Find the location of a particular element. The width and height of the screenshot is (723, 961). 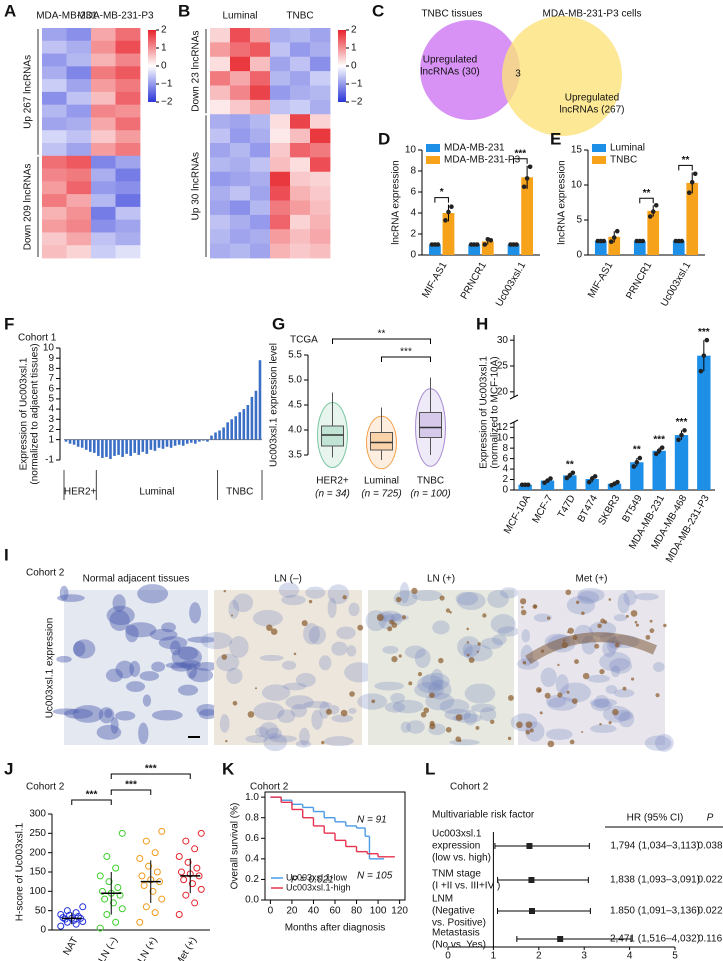

y-tick-label: 9 is located at coordinates (51, 358).